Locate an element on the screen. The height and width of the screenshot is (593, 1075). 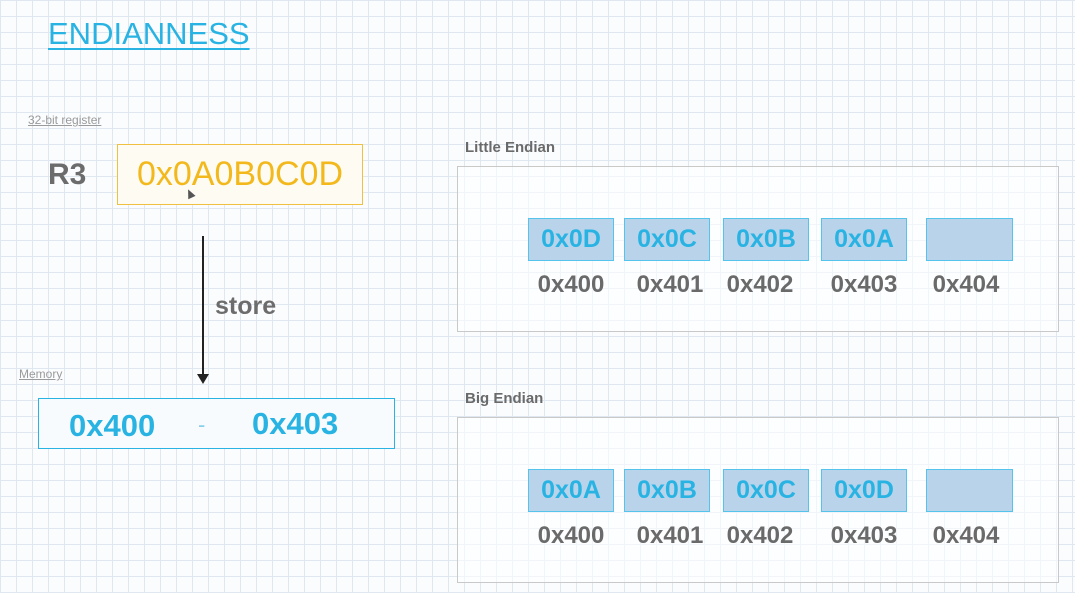
memory-range-box is located at coordinates (216, 423).